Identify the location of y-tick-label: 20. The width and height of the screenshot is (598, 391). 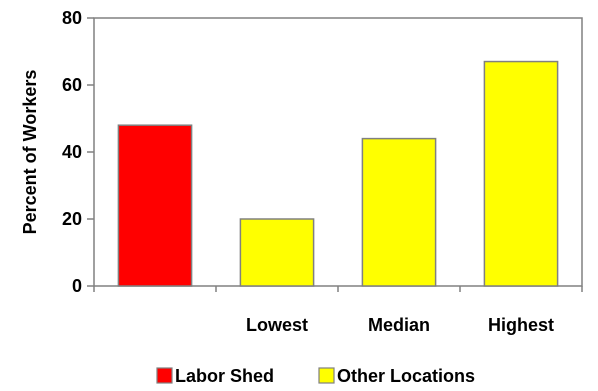
(72, 219).